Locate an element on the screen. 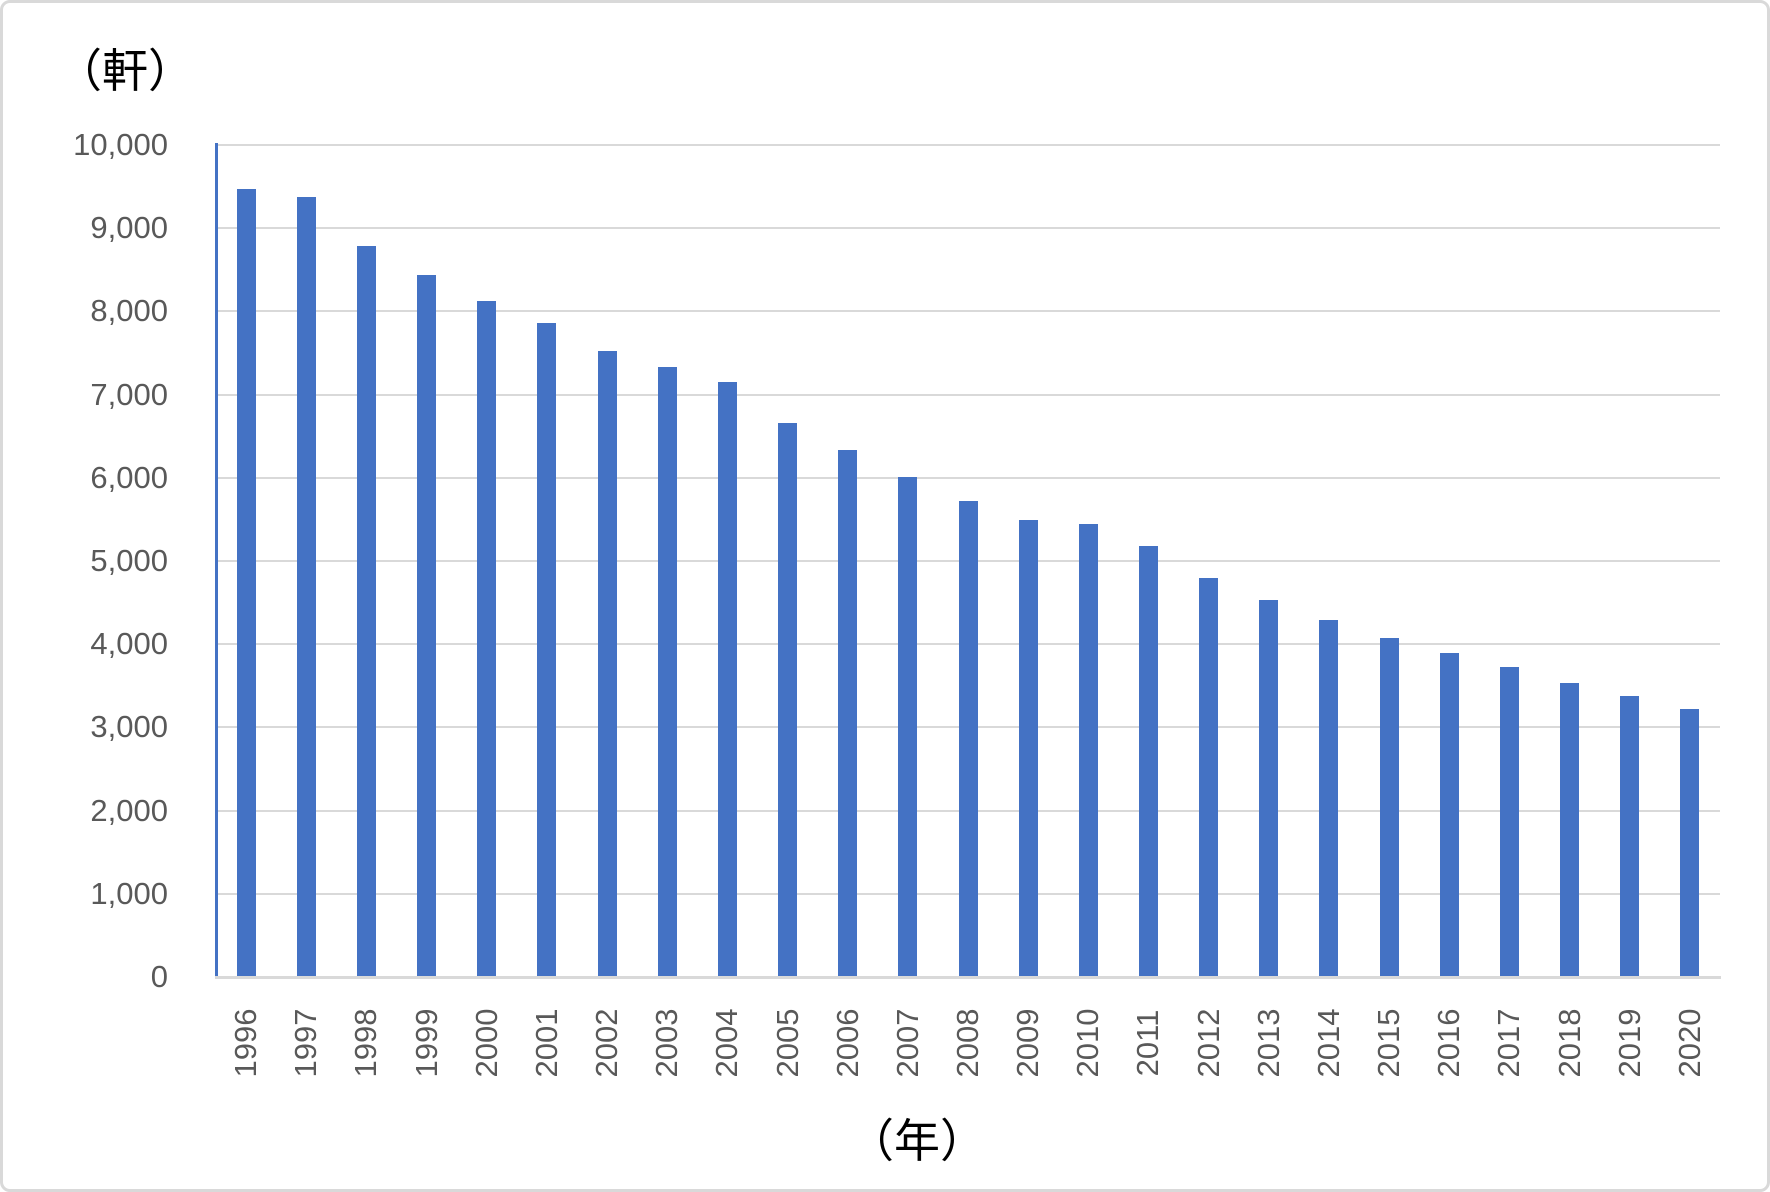 This screenshot has height=1192, width=1770. bar-2000 is located at coordinates (487, 638).